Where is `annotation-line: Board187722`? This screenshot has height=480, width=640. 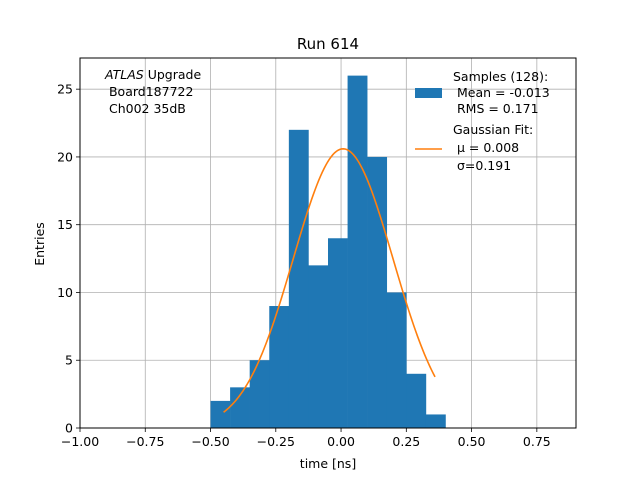
annotation-line: Board187722 is located at coordinates (149, 91).